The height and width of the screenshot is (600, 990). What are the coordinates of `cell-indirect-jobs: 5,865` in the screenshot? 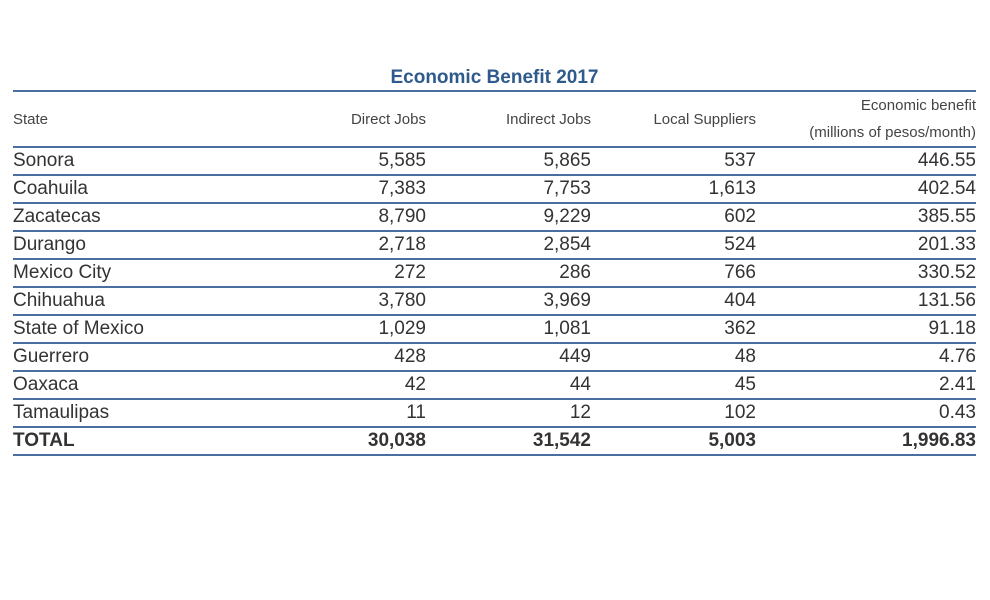 It's located at (508, 161).